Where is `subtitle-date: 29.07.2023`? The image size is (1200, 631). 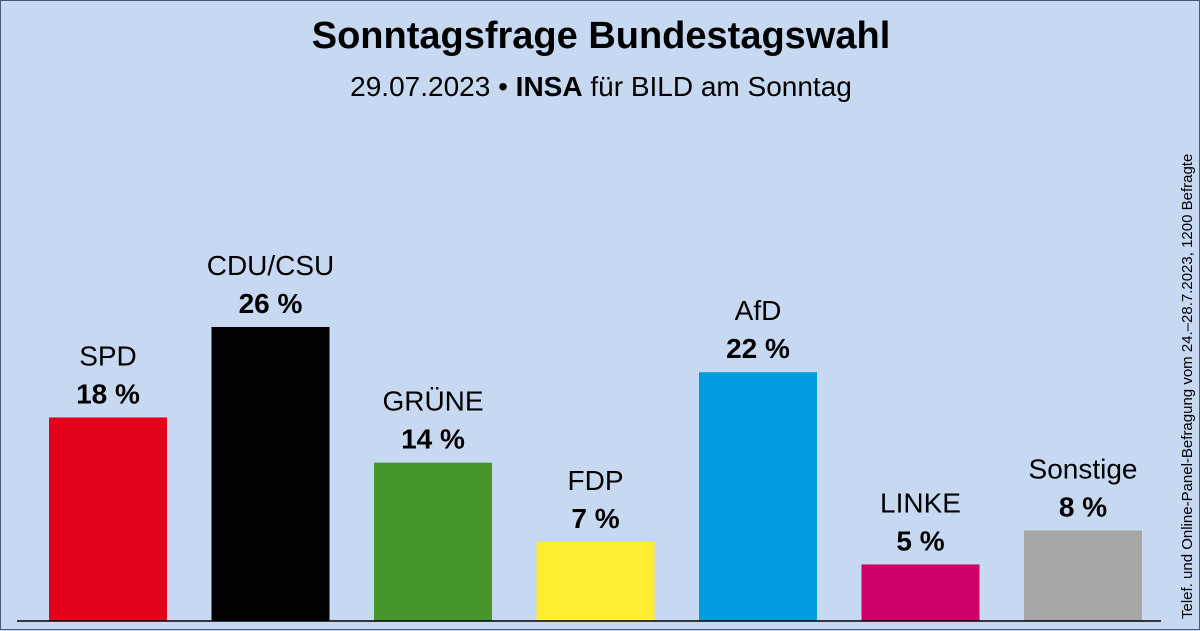
subtitle-date: 29.07.2023 is located at coordinates (420, 86).